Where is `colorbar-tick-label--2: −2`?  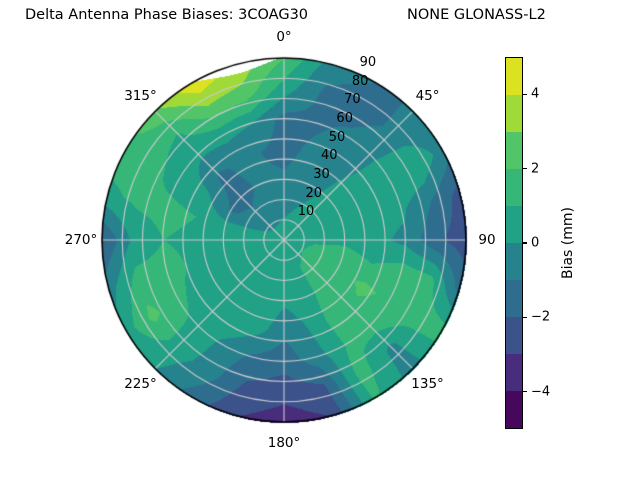
colorbar-tick-label--2: −2 is located at coordinates (541, 317).